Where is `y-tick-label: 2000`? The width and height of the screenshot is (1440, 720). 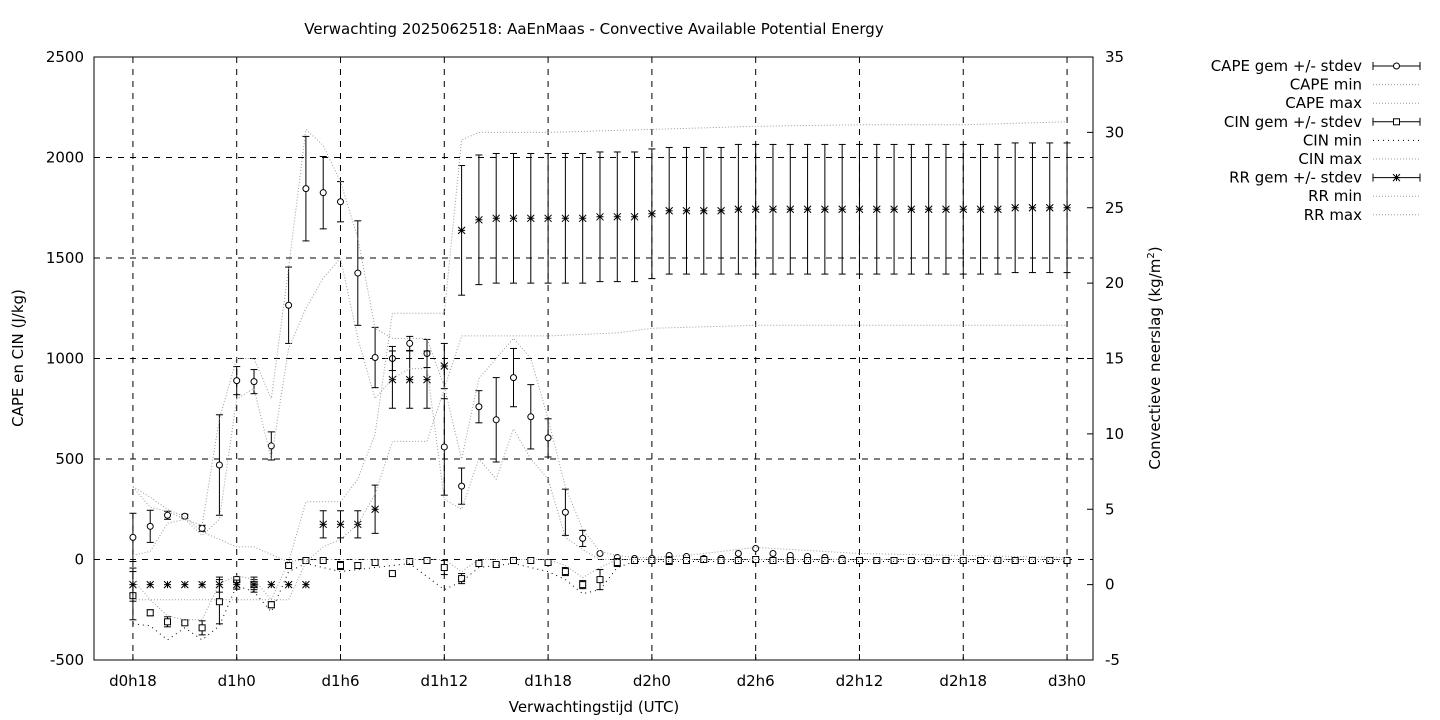
y-tick-label: 2000 is located at coordinates (65, 158).